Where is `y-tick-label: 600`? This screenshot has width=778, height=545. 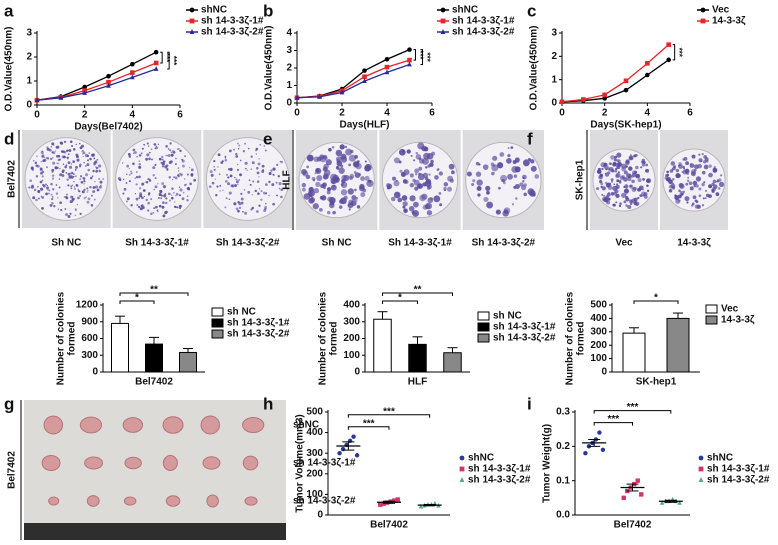
y-tick-label: 600 is located at coordinates (89, 338).